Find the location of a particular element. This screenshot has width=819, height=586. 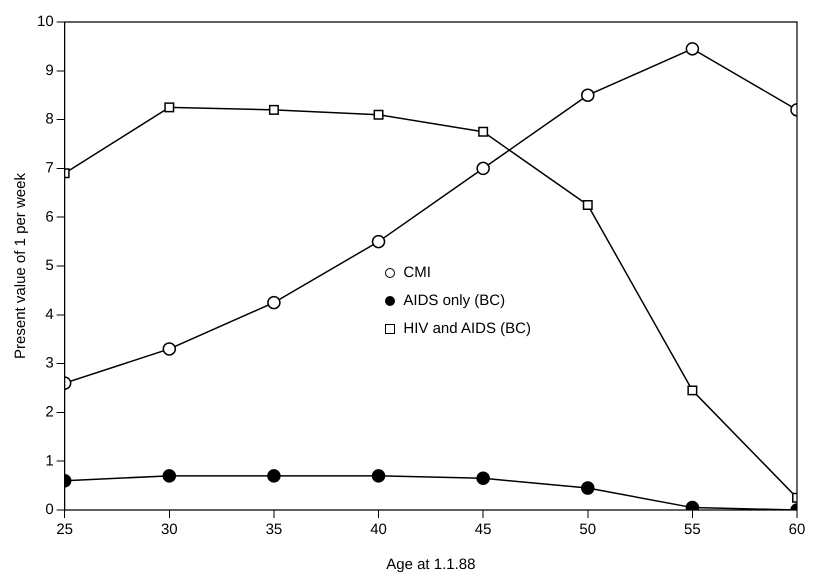

y-tick-label: 8 is located at coordinates (49, 119).